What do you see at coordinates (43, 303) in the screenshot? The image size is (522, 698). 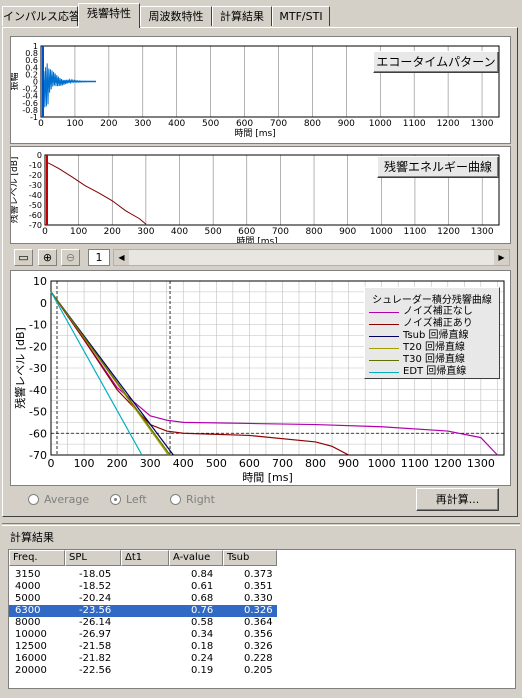 I see `y-tick-label: 0` at bounding box center [43, 303].